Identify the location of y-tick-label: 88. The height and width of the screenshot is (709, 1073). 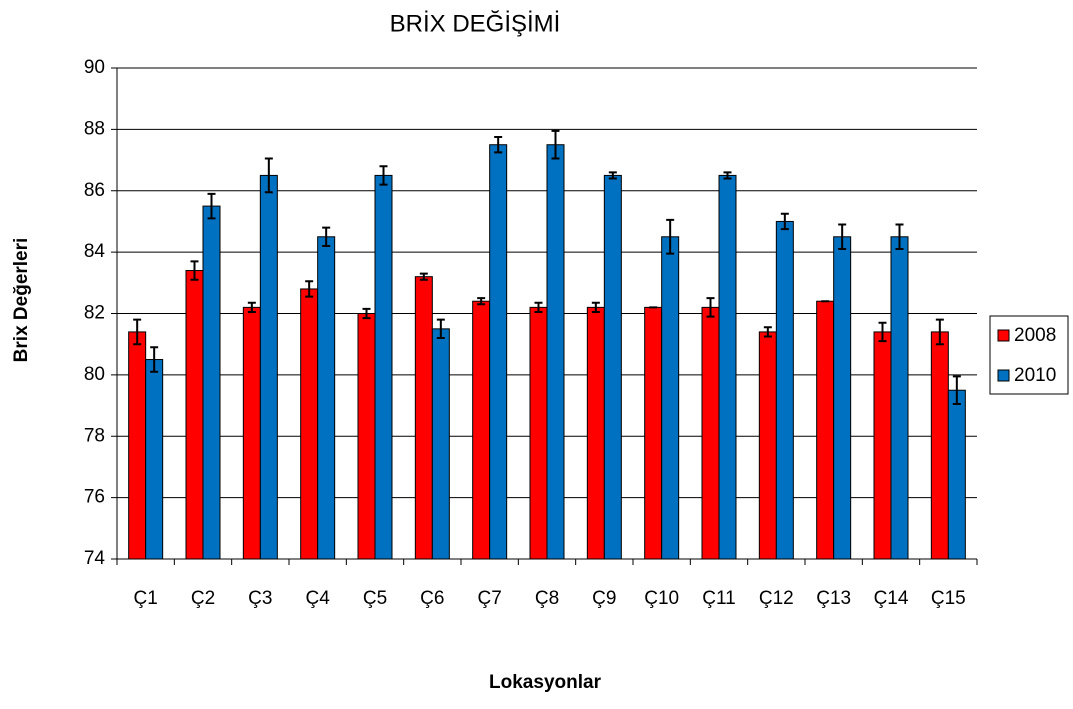
(94, 128).